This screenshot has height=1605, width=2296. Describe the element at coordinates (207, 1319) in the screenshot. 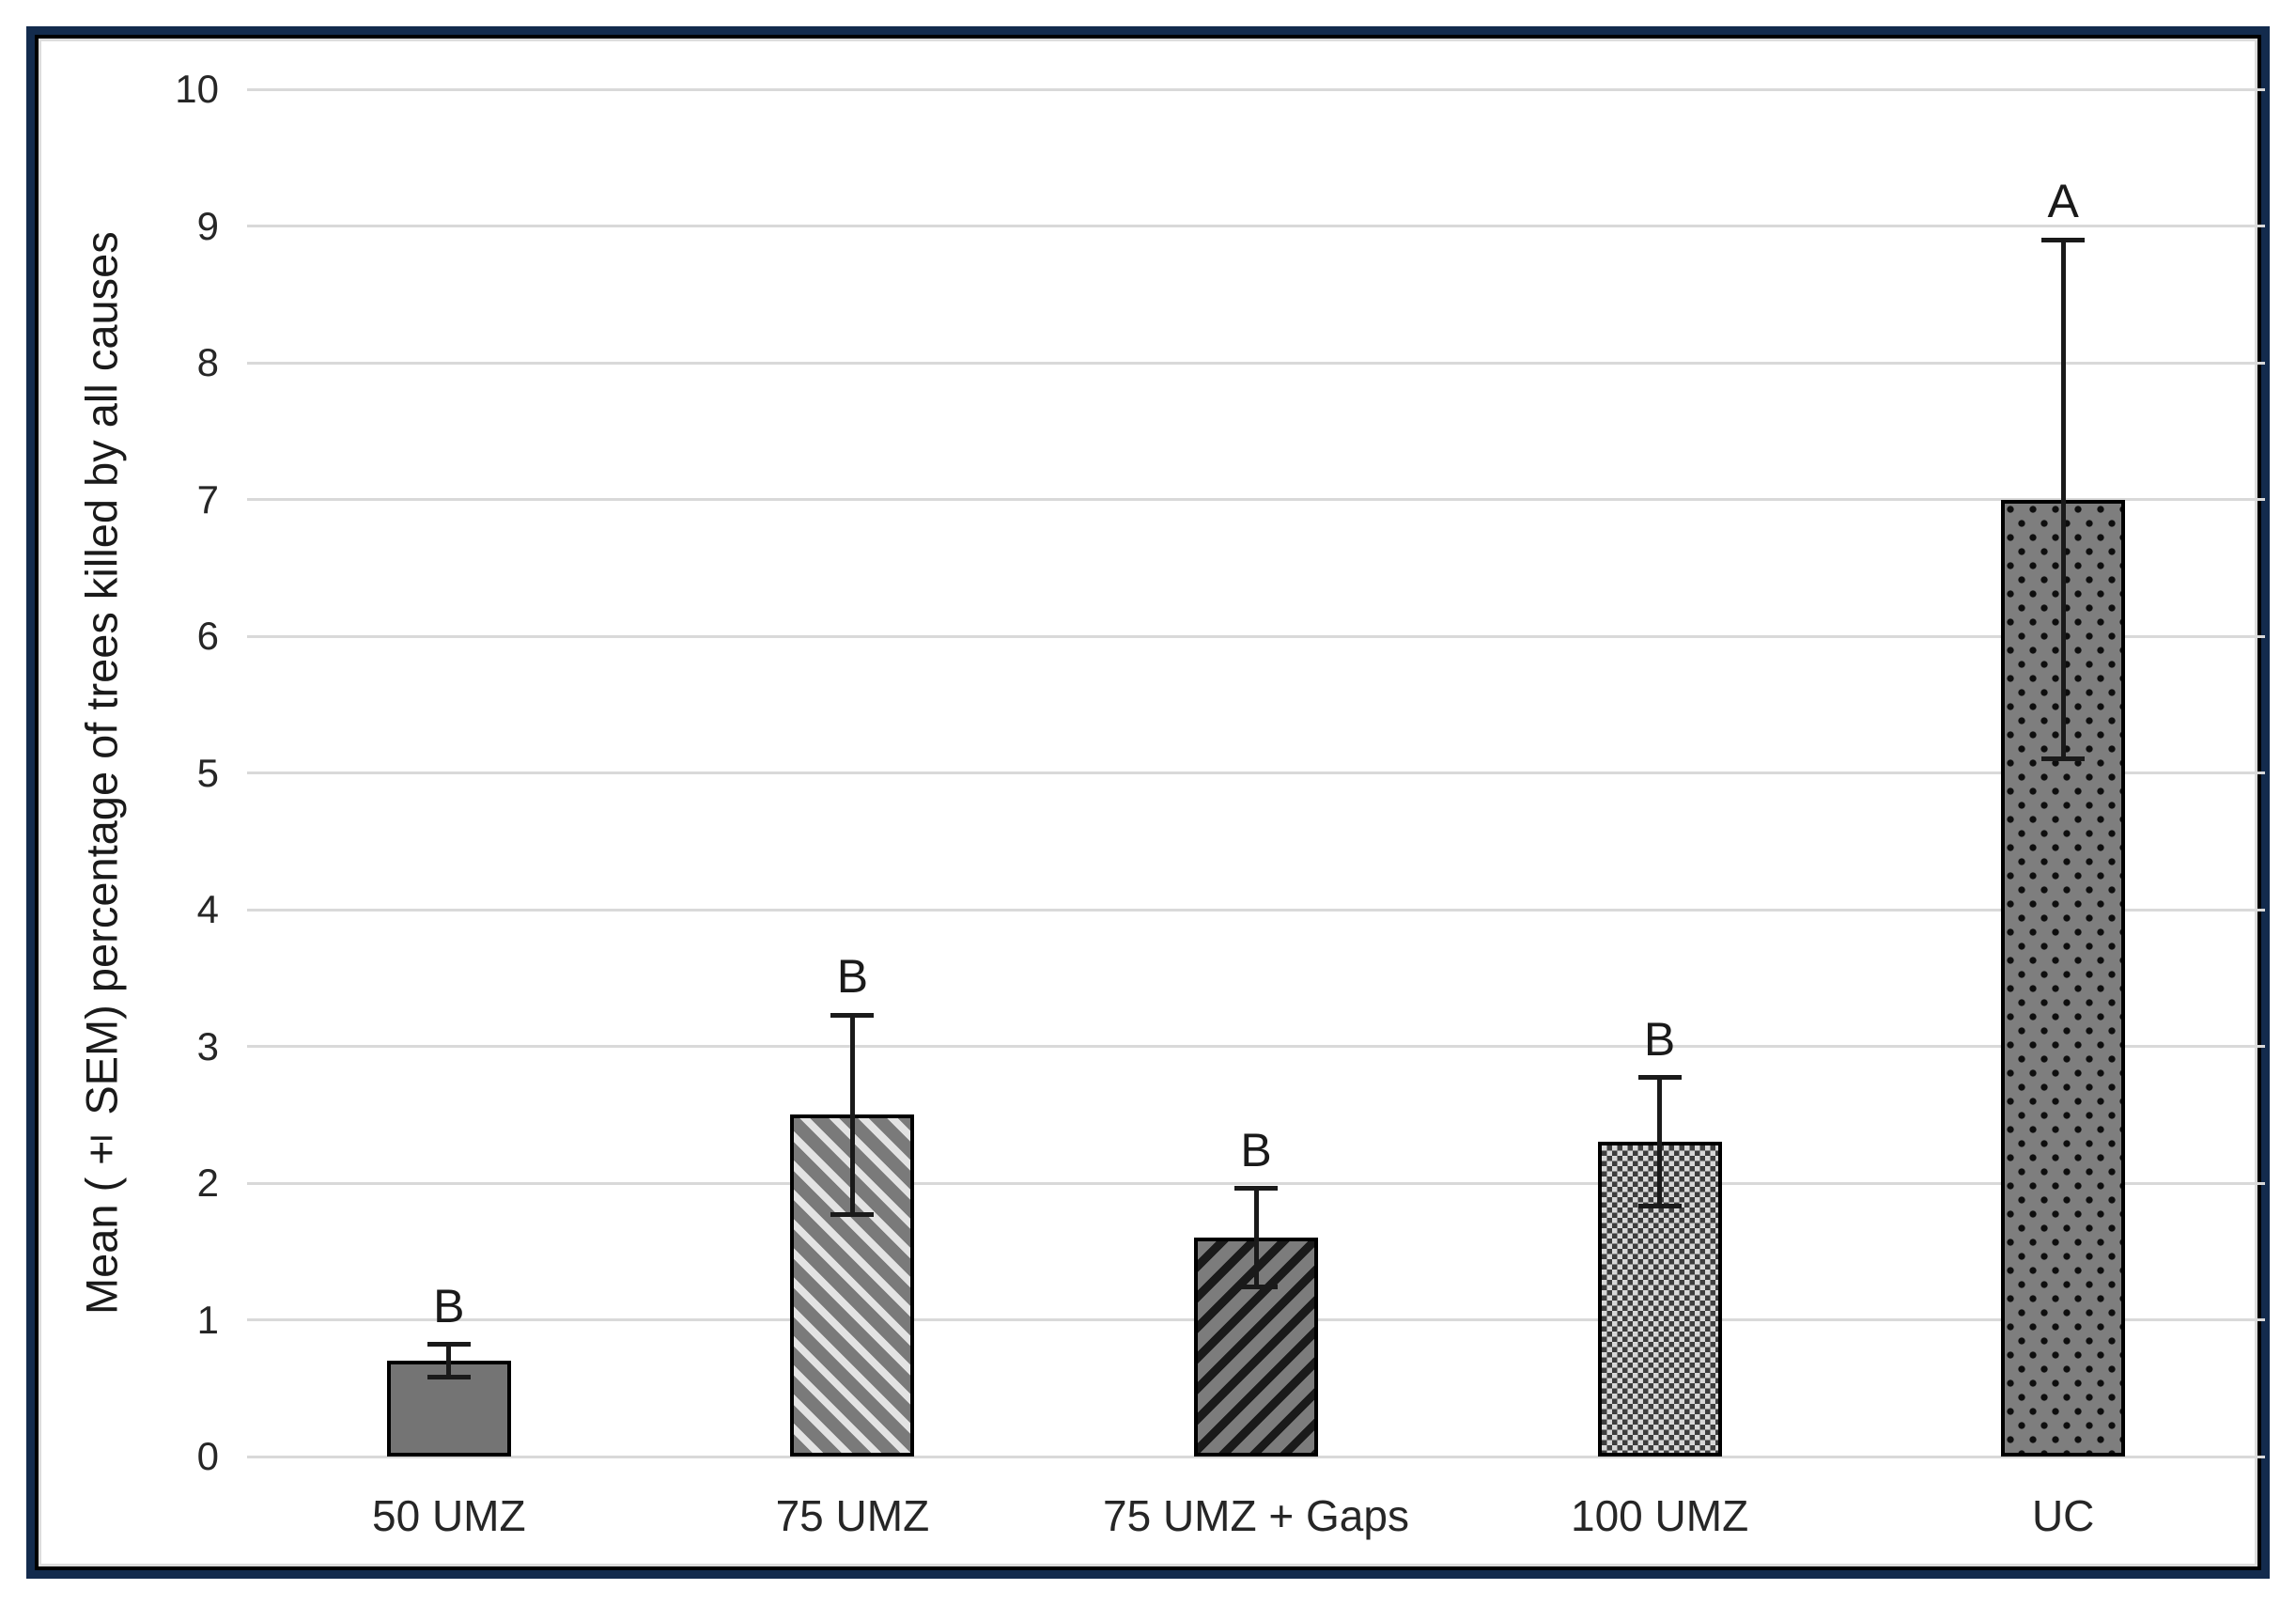

I see `y-tick-label-1: 1` at that location.